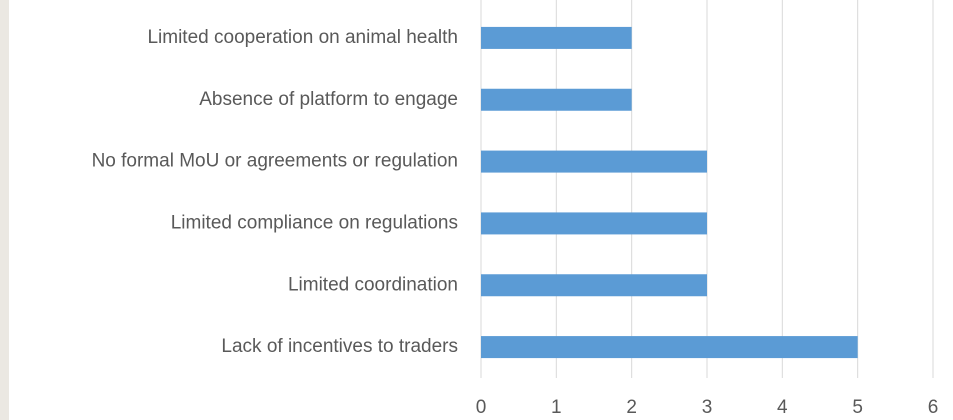  What do you see at coordinates (631, 407) in the screenshot?
I see `x-tick-label: 2` at bounding box center [631, 407].